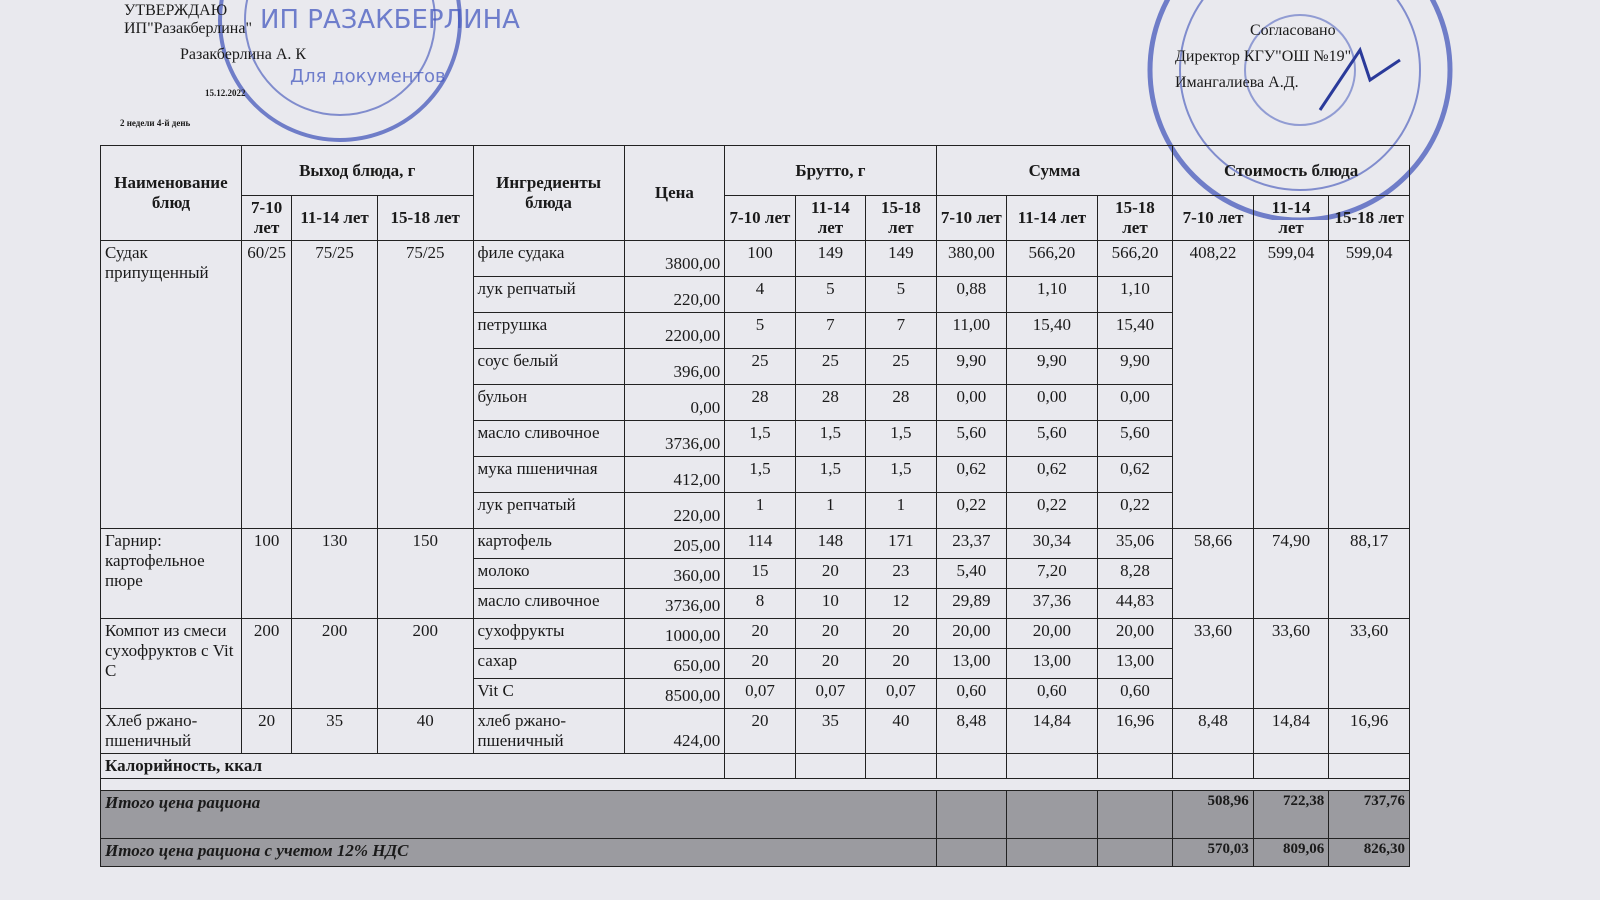 The height and width of the screenshot is (900, 1600). I want to click on brutto-value: 10, so click(830, 603).